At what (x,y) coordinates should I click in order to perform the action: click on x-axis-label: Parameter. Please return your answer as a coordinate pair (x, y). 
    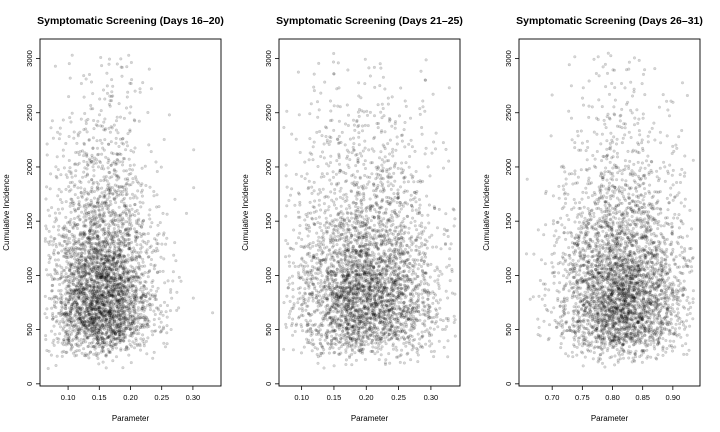
    Looking at the image, I should click on (131, 418).